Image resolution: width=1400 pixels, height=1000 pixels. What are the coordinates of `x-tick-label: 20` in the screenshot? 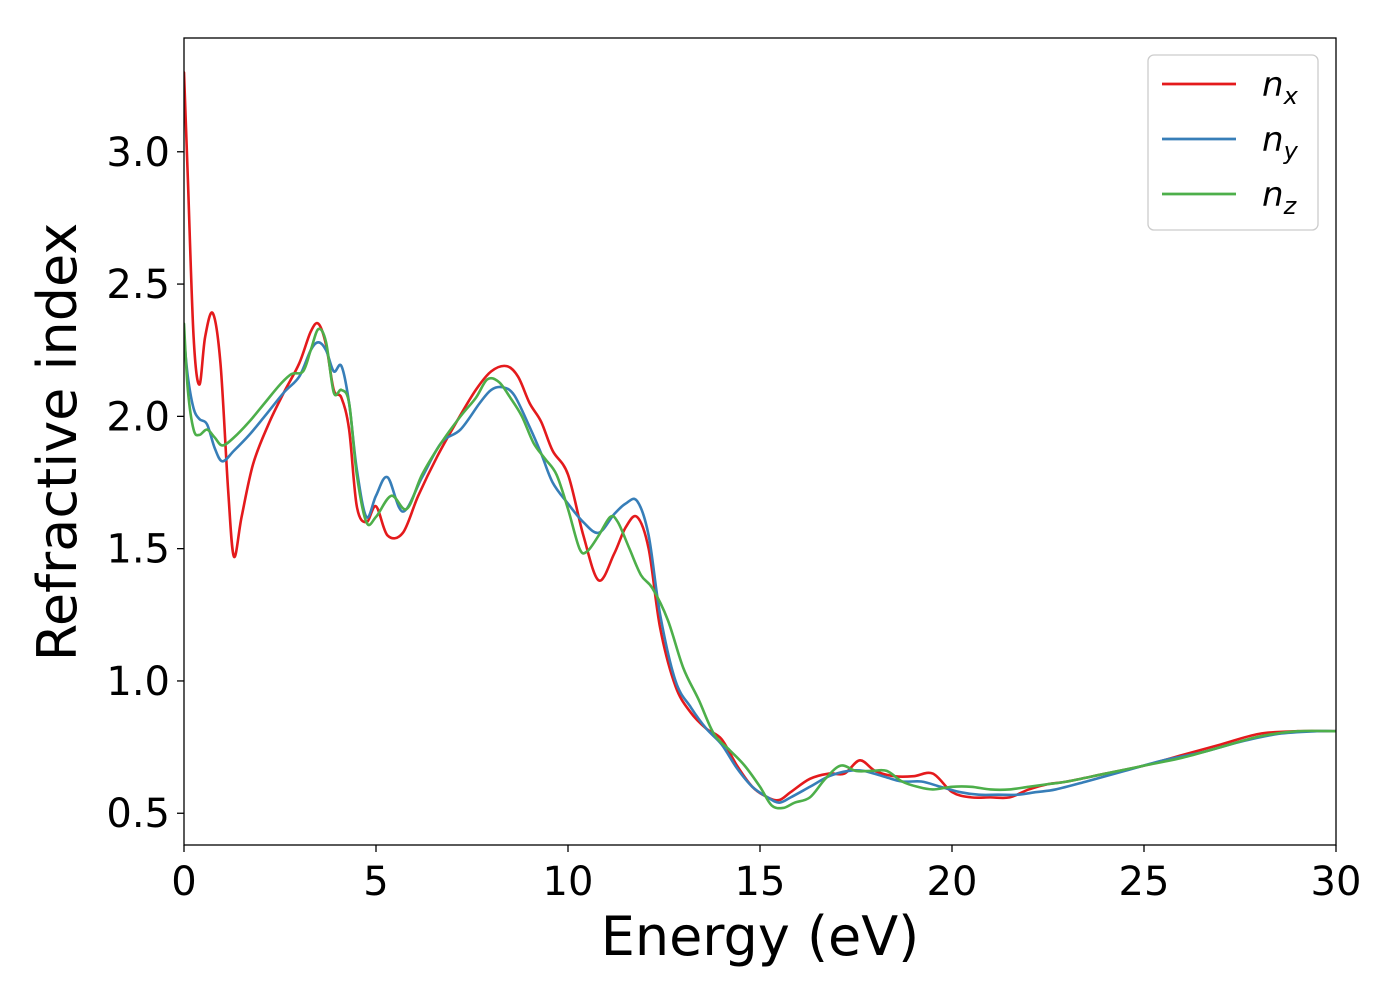 It's located at (952, 882).